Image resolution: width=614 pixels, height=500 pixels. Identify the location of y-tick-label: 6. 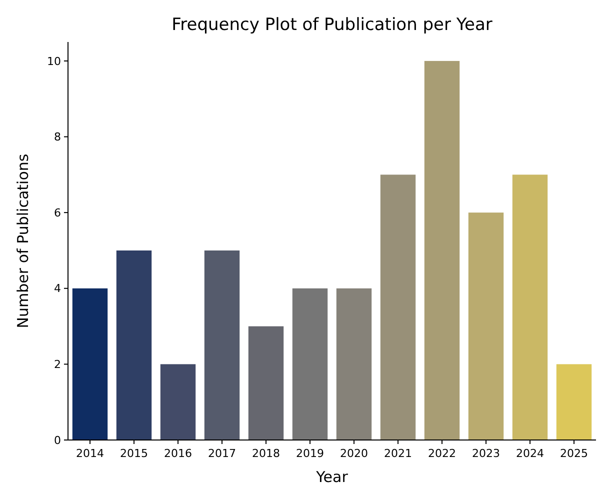
(57, 213).